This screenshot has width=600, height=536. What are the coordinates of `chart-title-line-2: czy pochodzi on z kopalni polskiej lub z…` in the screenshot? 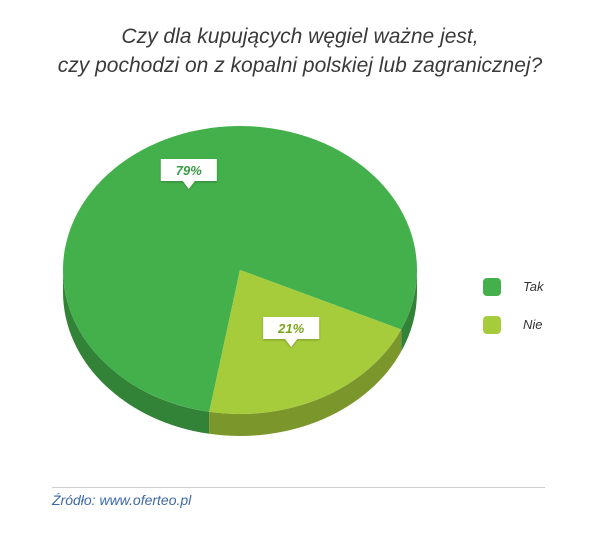 It's located at (300, 65).